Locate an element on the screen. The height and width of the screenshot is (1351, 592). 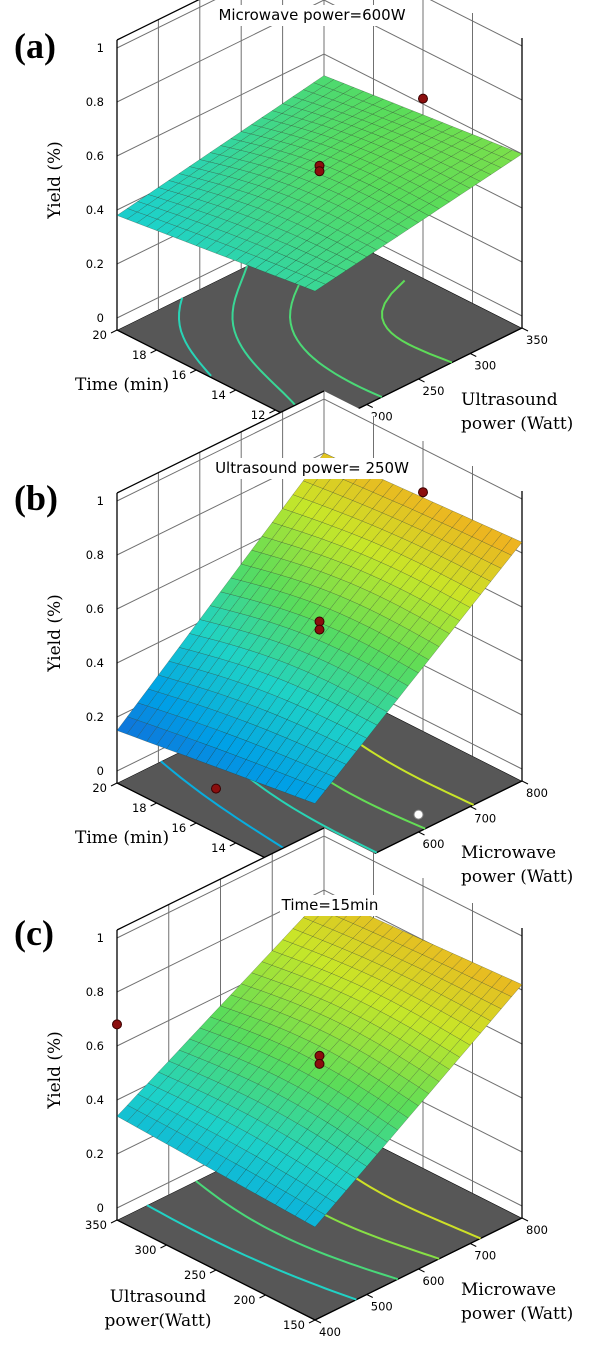
panel-label: (b) is located at coordinates (36, 498).